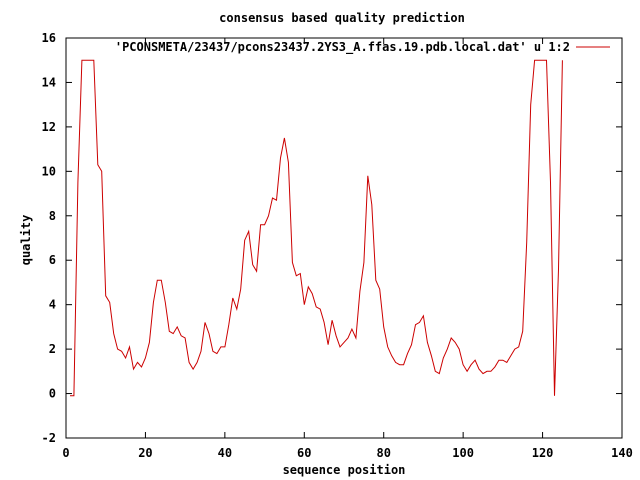 The image size is (640, 480). I want to click on y-tick-label: 12, so click(49, 127).